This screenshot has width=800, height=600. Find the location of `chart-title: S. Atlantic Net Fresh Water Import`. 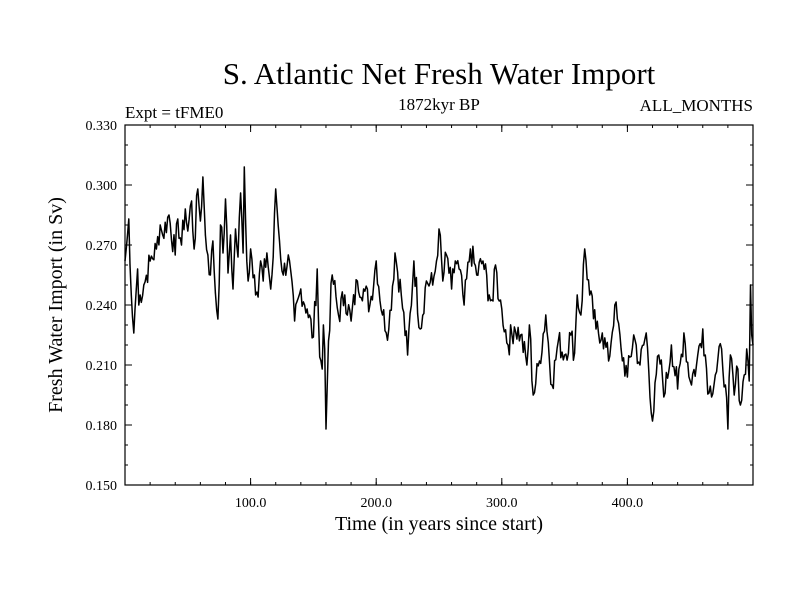

chart-title: S. Atlantic Net Fresh Water Import is located at coordinates (439, 73).